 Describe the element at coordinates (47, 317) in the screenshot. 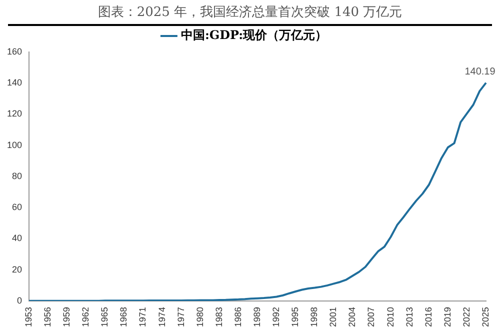

I see `x-tick-label: 1956` at that location.